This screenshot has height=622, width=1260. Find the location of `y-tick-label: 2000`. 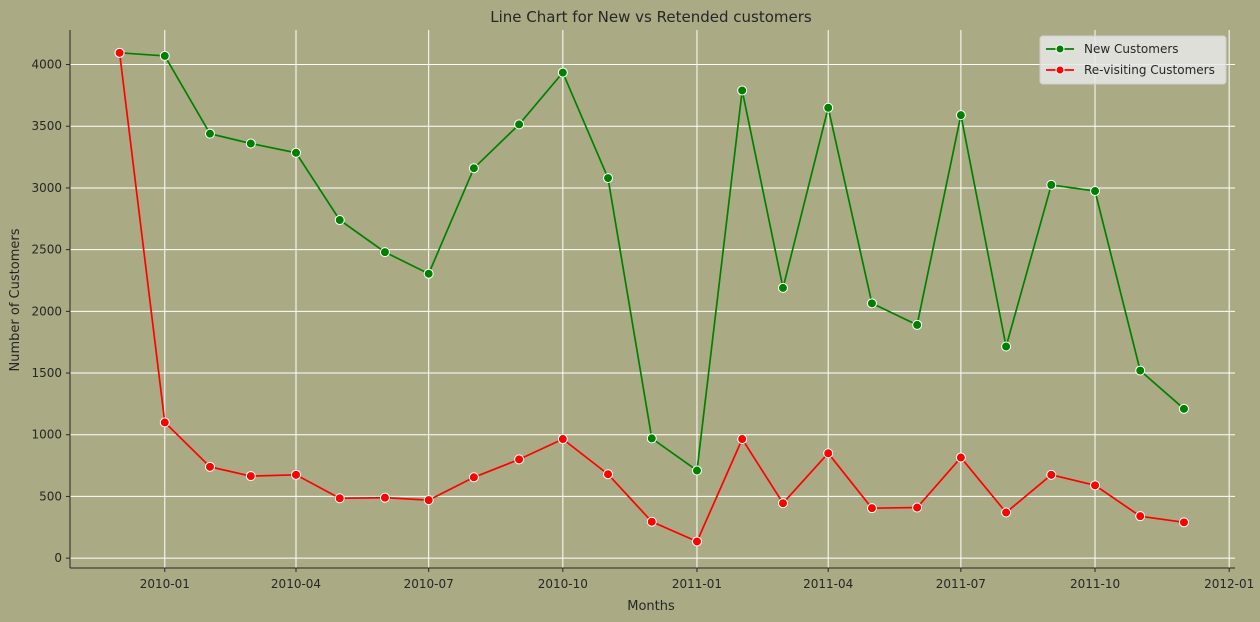

y-tick-label: 2000 is located at coordinates (46, 311).